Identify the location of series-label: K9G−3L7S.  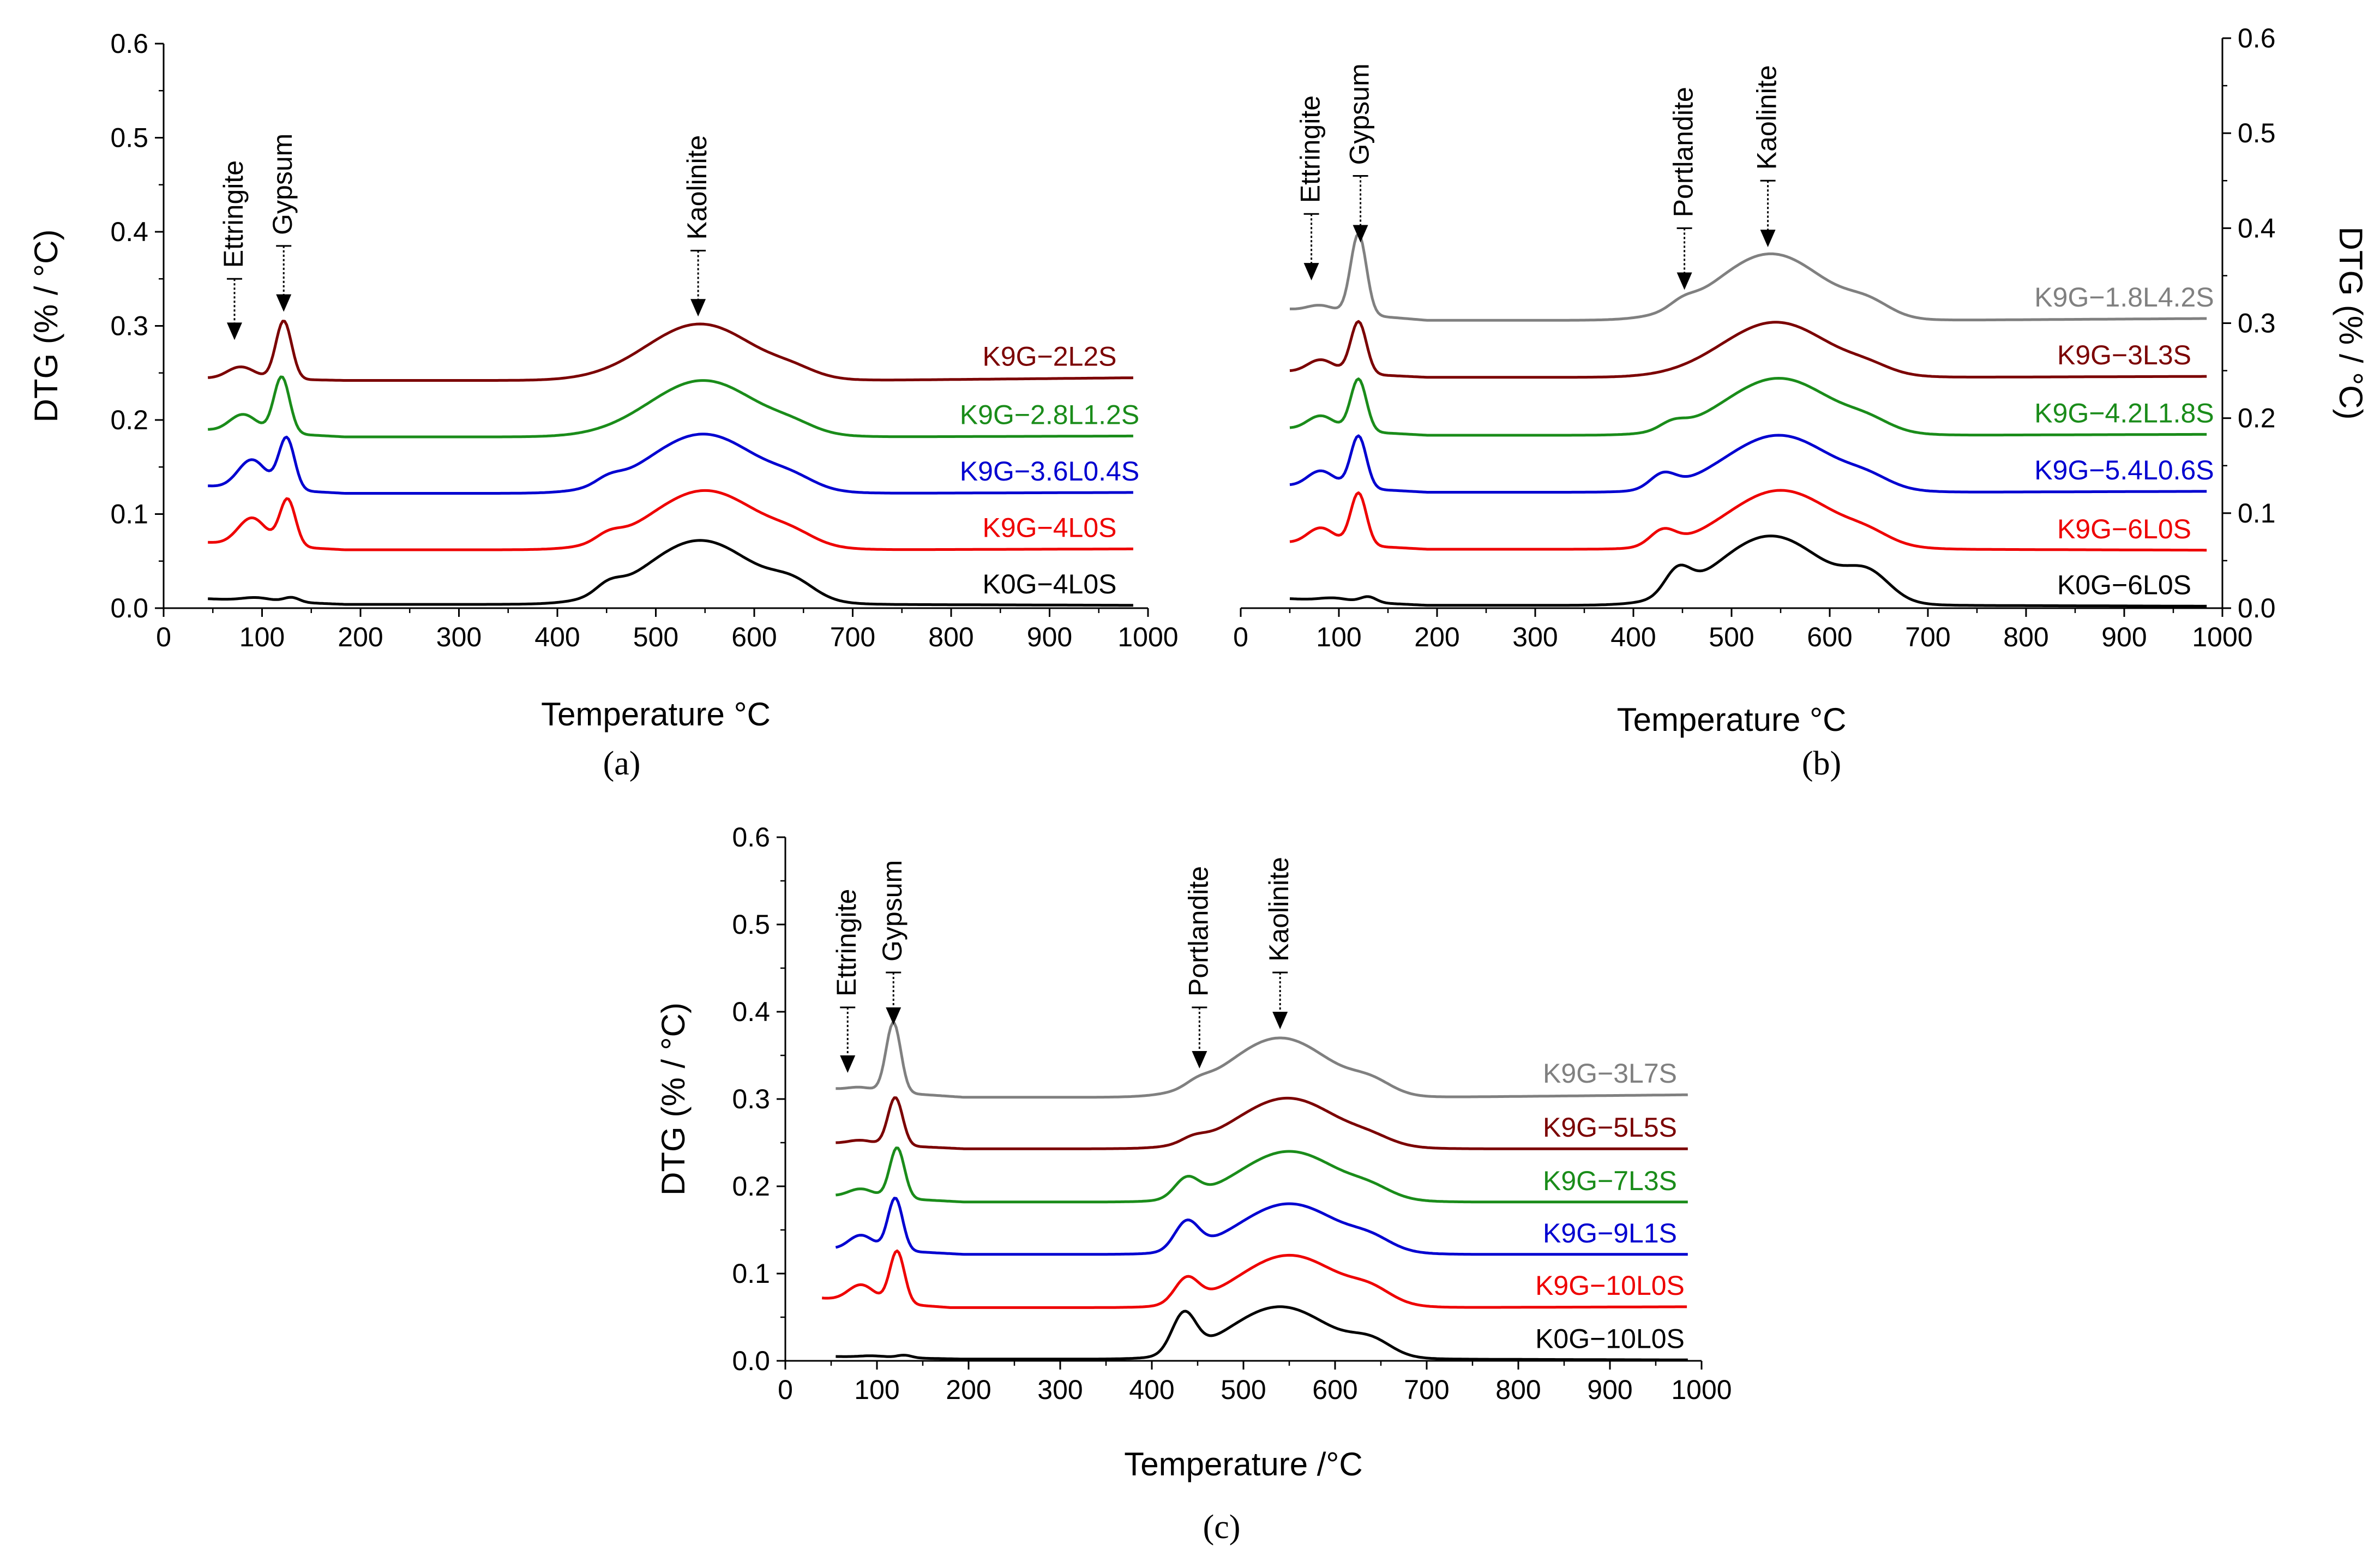
(1610, 1073).